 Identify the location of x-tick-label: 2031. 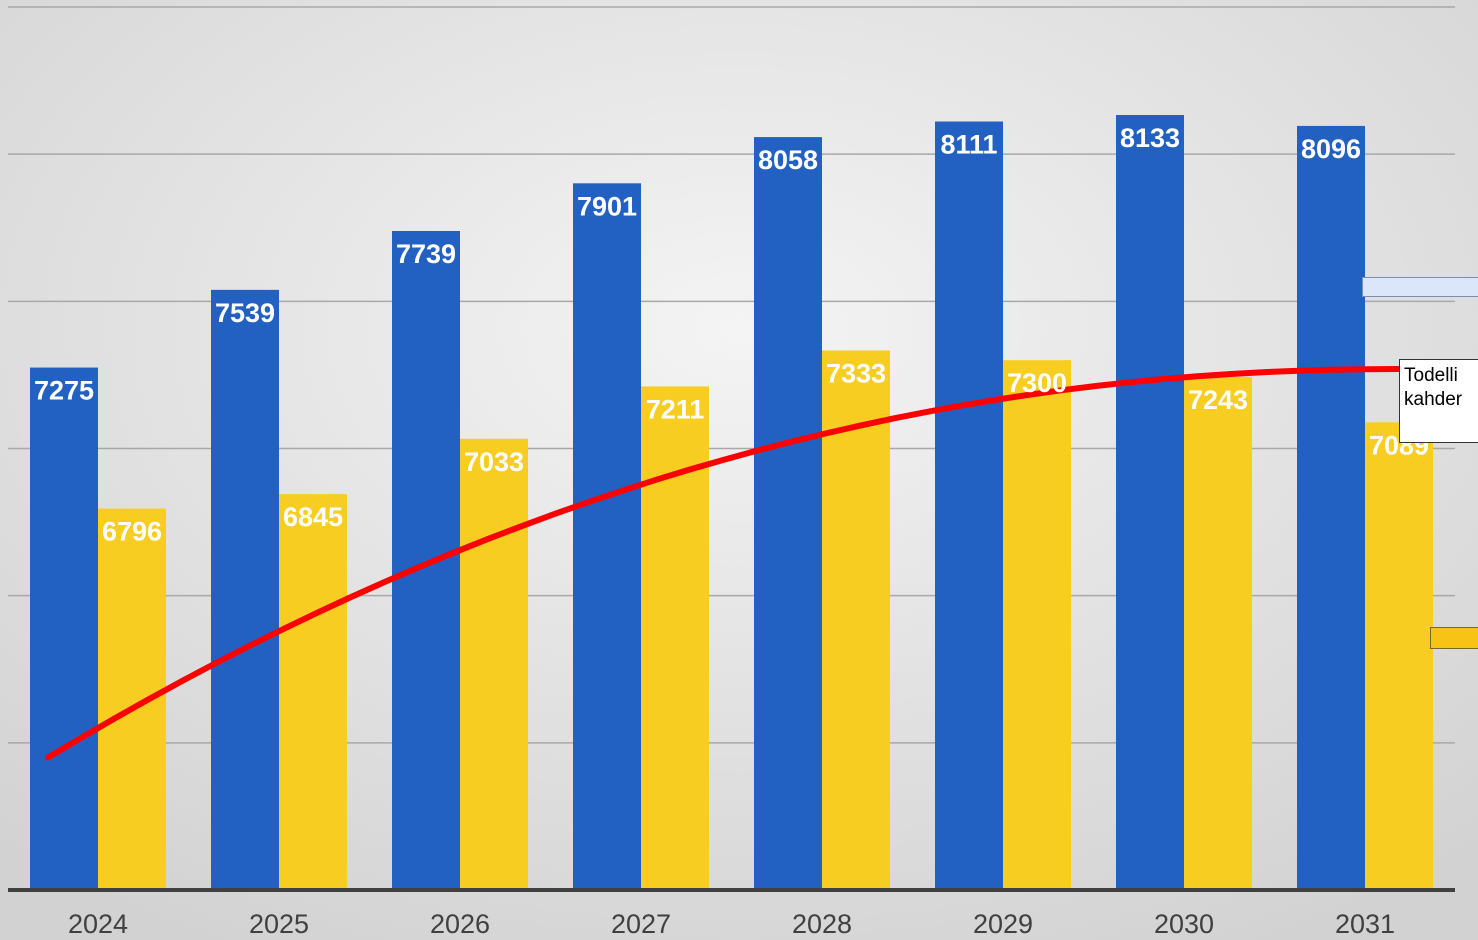
(1365, 924).